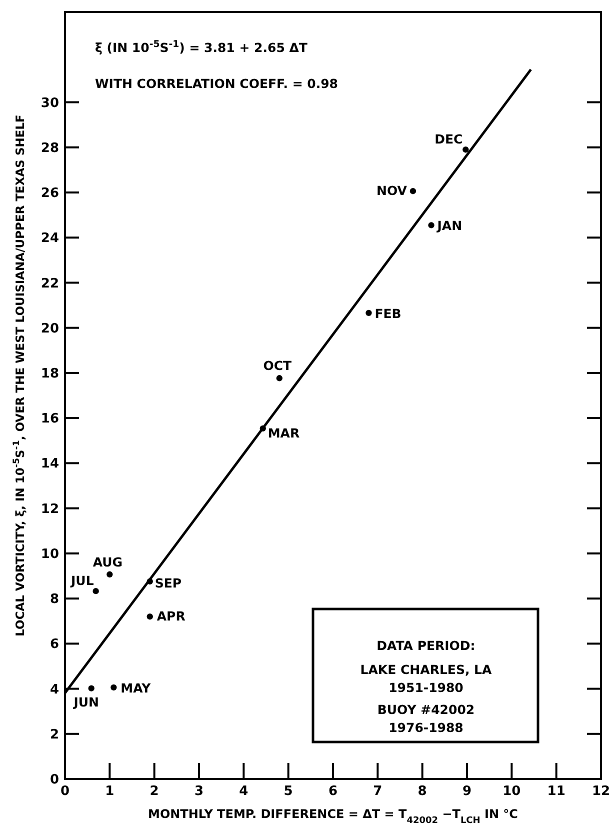  What do you see at coordinates (85, 702) in the screenshot?
I see `annotation: JUN` at bounding box center [85, 702].